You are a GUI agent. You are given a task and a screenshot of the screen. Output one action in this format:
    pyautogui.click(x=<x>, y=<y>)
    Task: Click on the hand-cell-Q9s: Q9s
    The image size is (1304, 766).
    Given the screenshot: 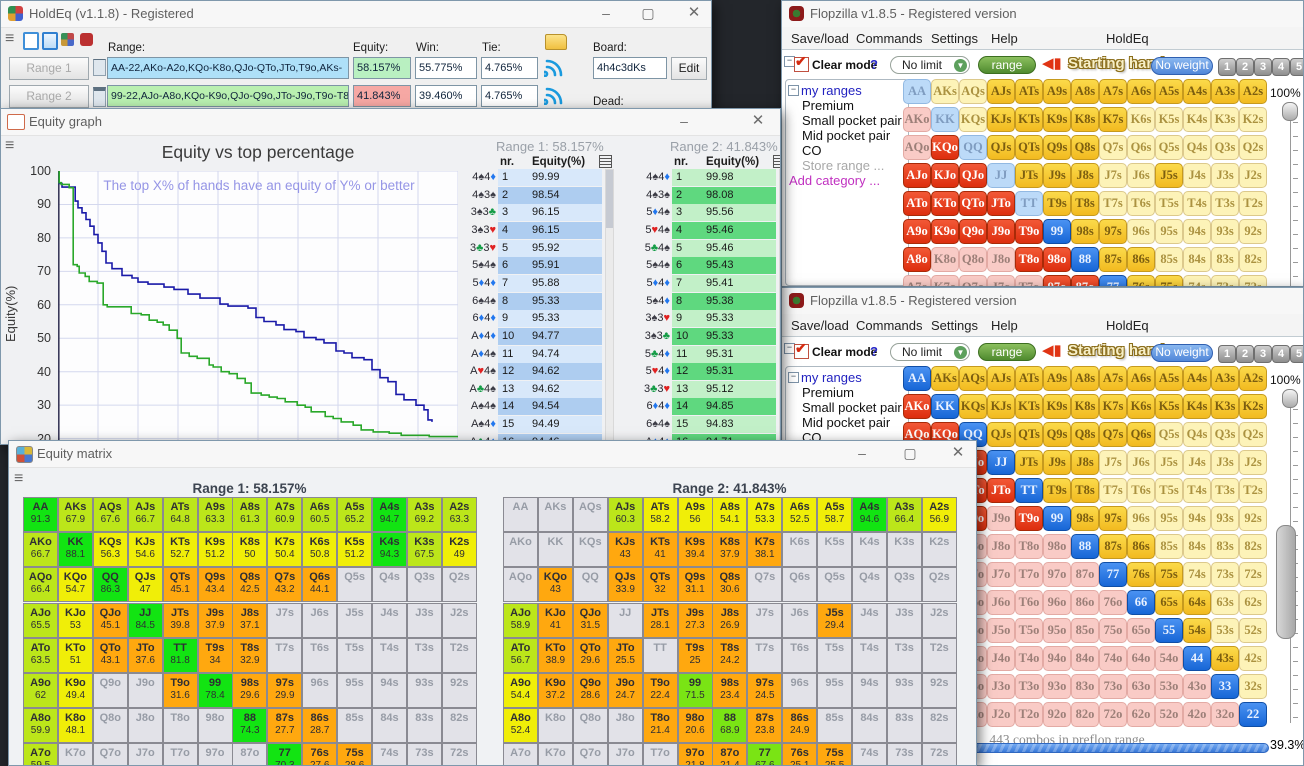 What is the action you would take?
    pyautogui.click(x=1057, y=147)
    